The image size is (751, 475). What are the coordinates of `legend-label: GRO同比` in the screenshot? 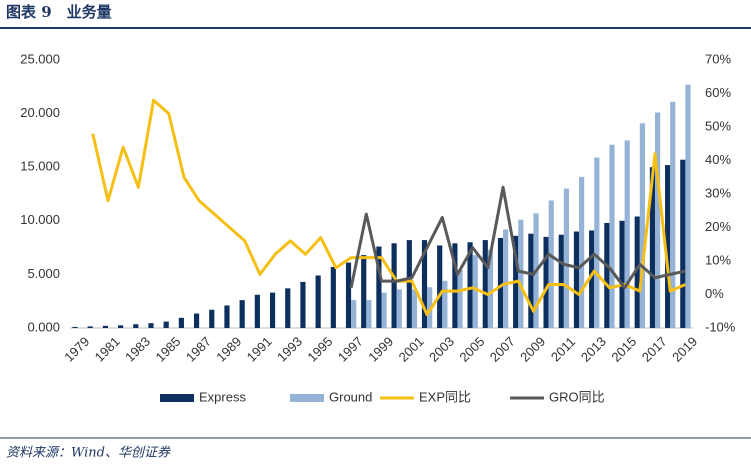 It's located at (577, 396).